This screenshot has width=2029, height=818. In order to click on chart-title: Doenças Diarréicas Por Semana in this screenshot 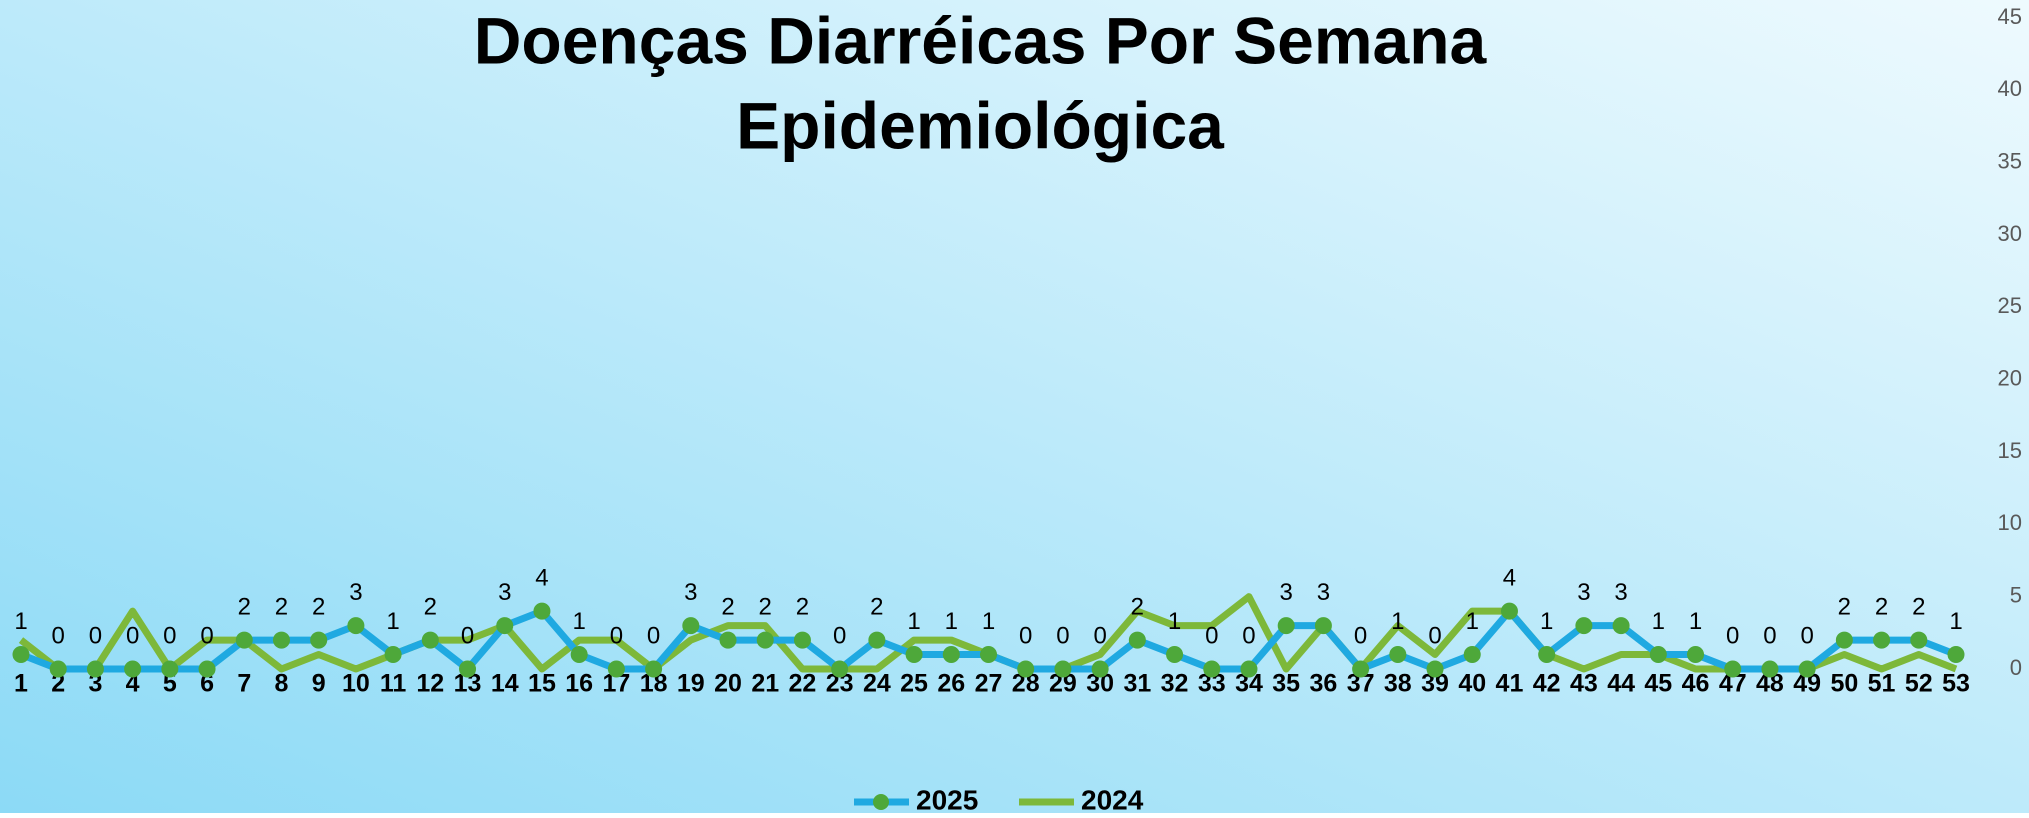, I will do `click(981, 40)`.